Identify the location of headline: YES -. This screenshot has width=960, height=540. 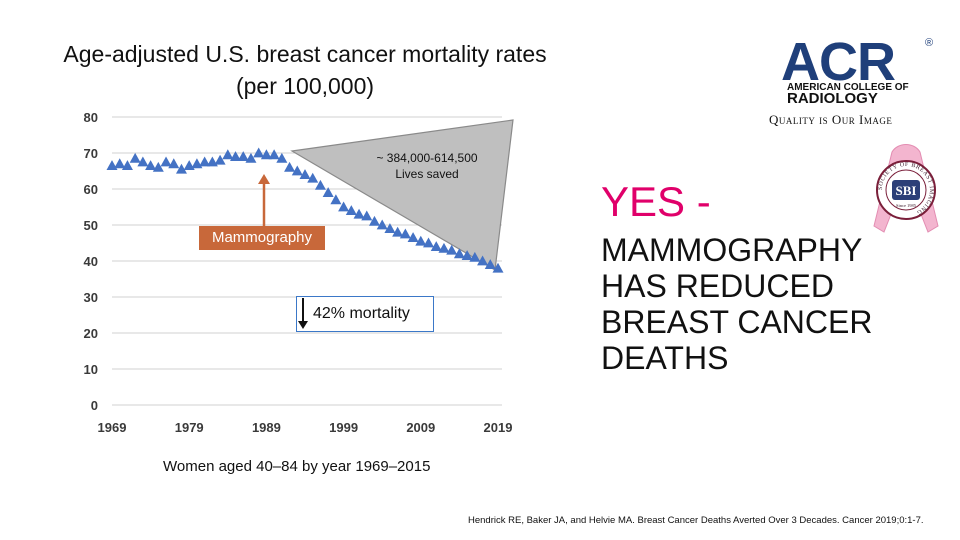
(656, 201).